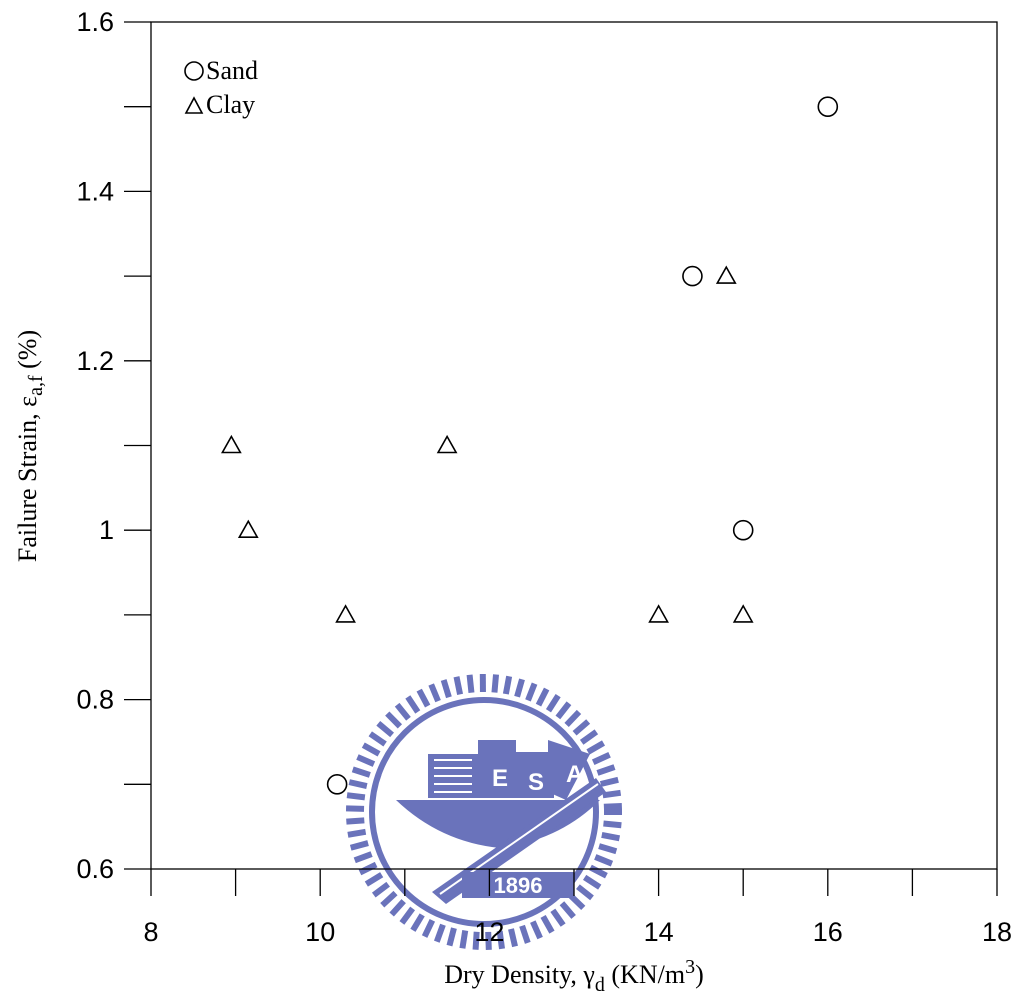 Image resolution: width=1019 pixels, height=996 pixels. I want to click on legend-sand-label: Sand, so click(232, 70).